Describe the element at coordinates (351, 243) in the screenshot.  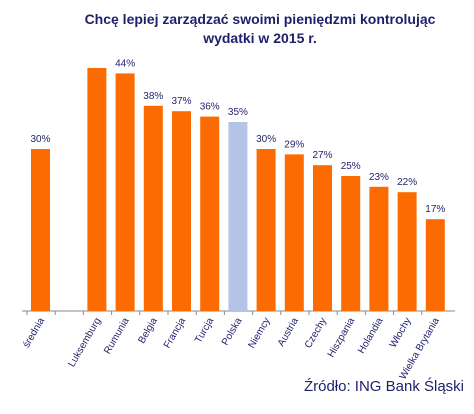
I see `bar-hiszpania` at that location.